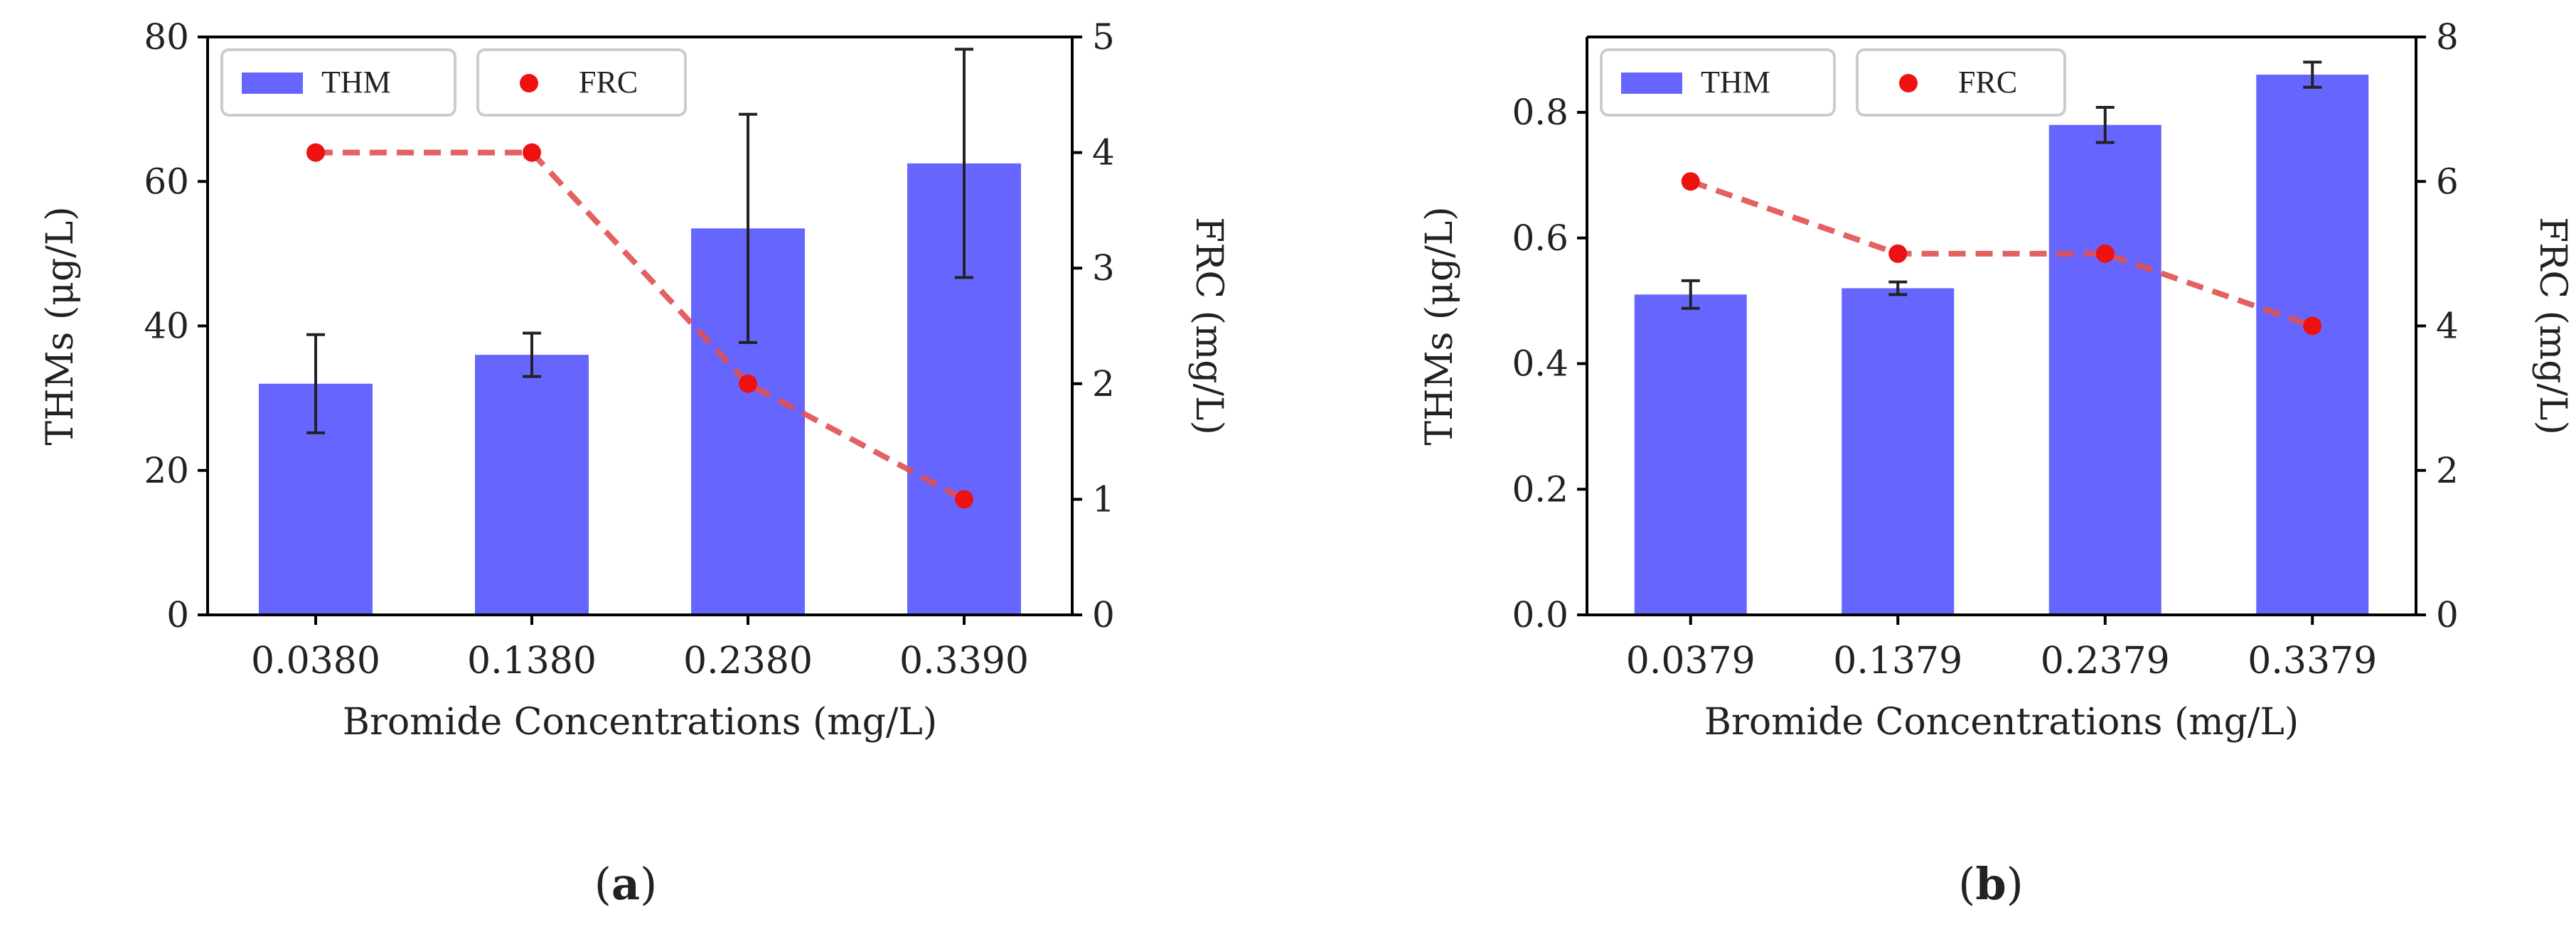 The height and width of the screenshot is (944, 2576). Describe the element at coordinates (1540, 112) in the screenshot. I see `y-left-tick-label: 0.8` at that location.